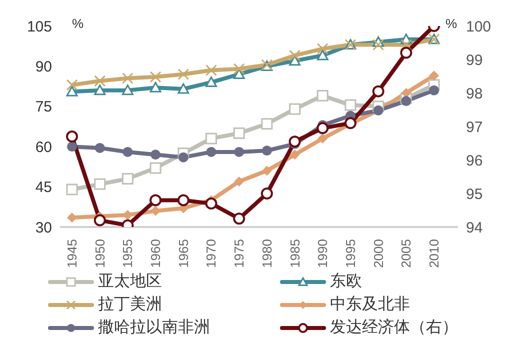 The height and width of the screenshot is (346, 520). I want to click on y-tick-label: 90, so click(43, 67).